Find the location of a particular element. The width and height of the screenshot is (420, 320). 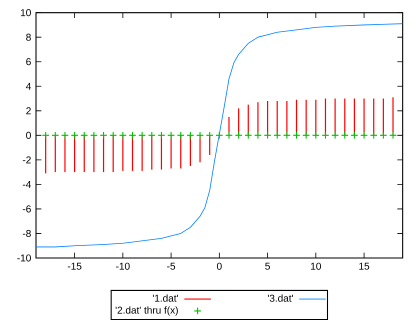

y-tick-label: 6 is located at coordinates (28, 62).